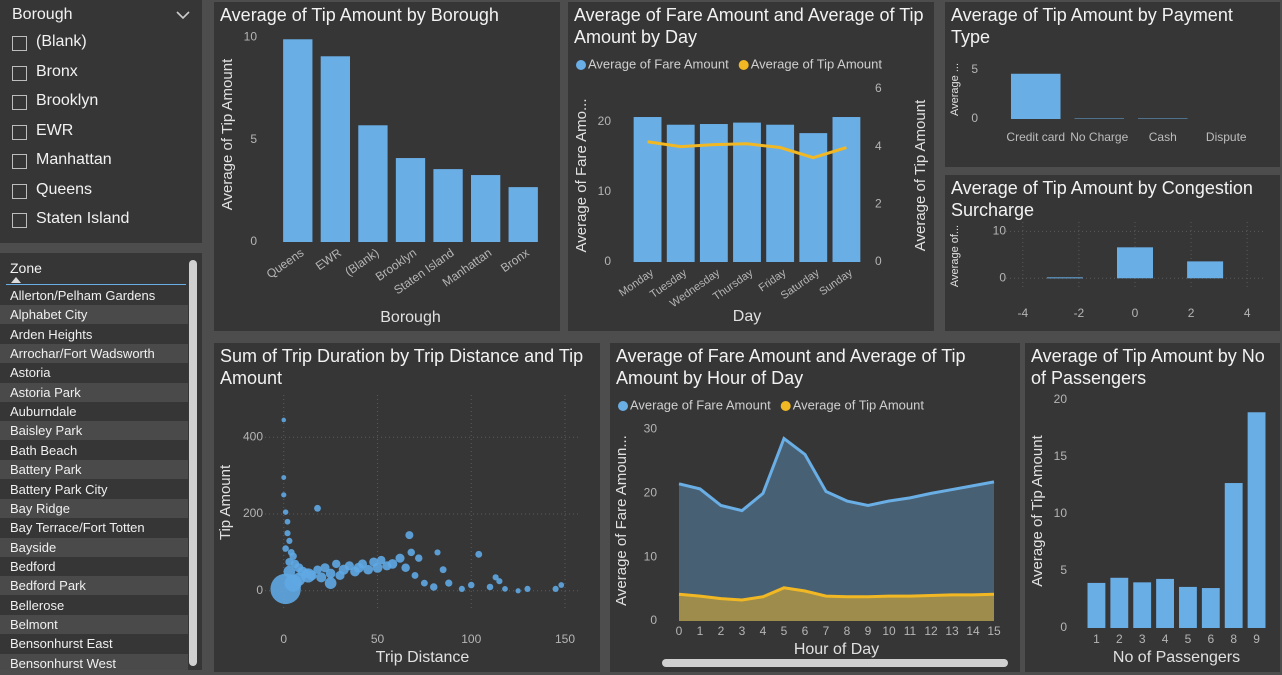 The height and width of the screenshot is (675, 1282). What do you see at coordinates (878, 261) in the screenshot?
I see `y2-tick-label: 0` at bounding box center [878, 261].